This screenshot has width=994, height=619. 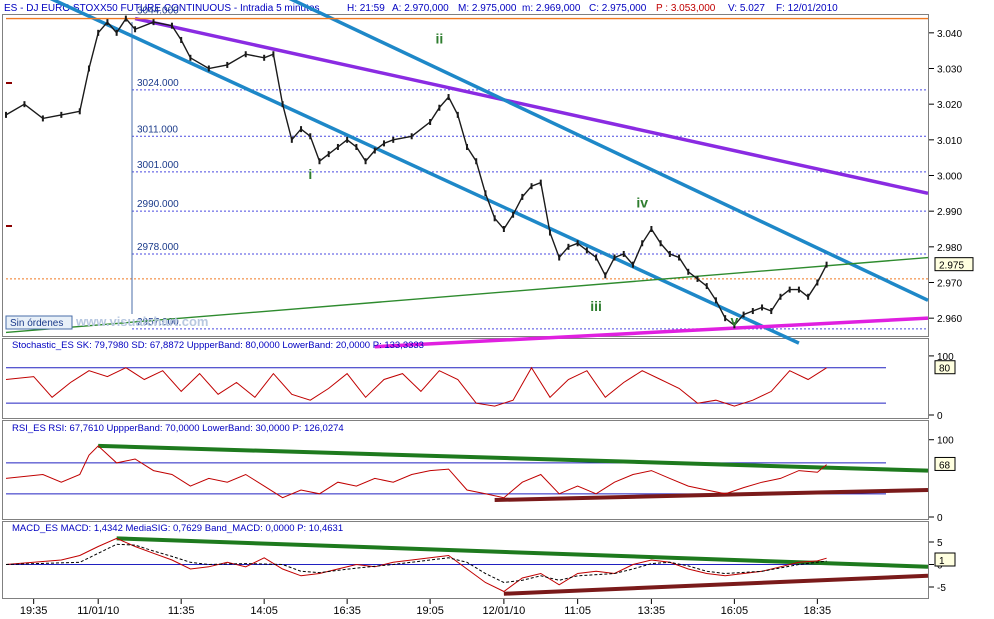 I want to click on stochastic-panel-frame, so click(x=465, y=378).